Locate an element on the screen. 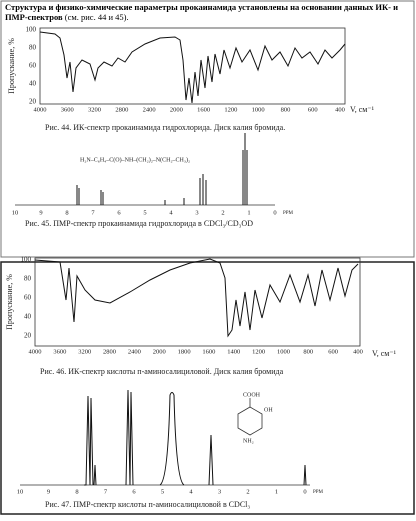 This screenshot has width=416, height=521. x-tick-label: 1400 is located at coordinates (233, 351).